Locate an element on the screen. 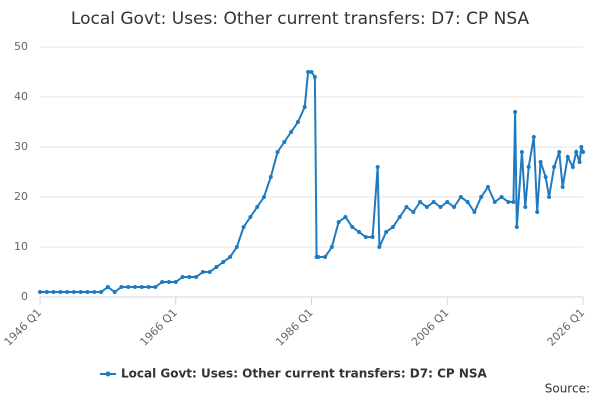 The height and width of the screenshot is (400, 600). y-tick-label: 30 is located at coordinates (21, 146).